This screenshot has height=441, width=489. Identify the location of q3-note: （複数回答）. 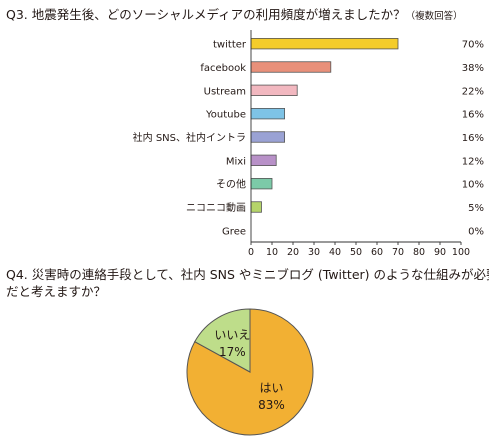
(434, 16).